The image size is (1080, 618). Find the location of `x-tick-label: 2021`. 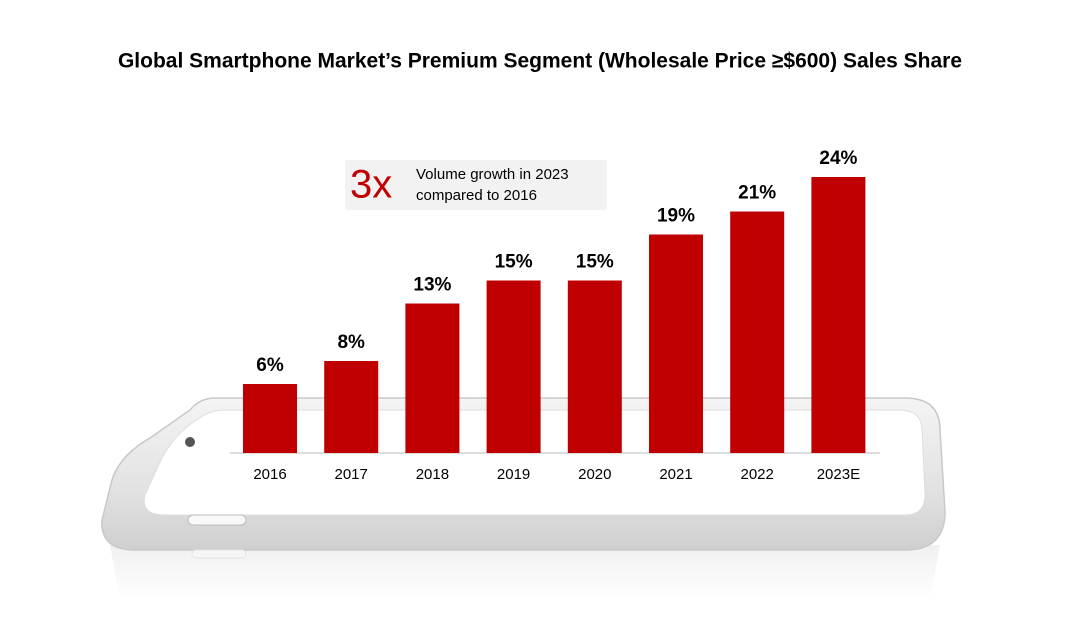

x-tick-label: 2021 is located at coordinates (675, 474).